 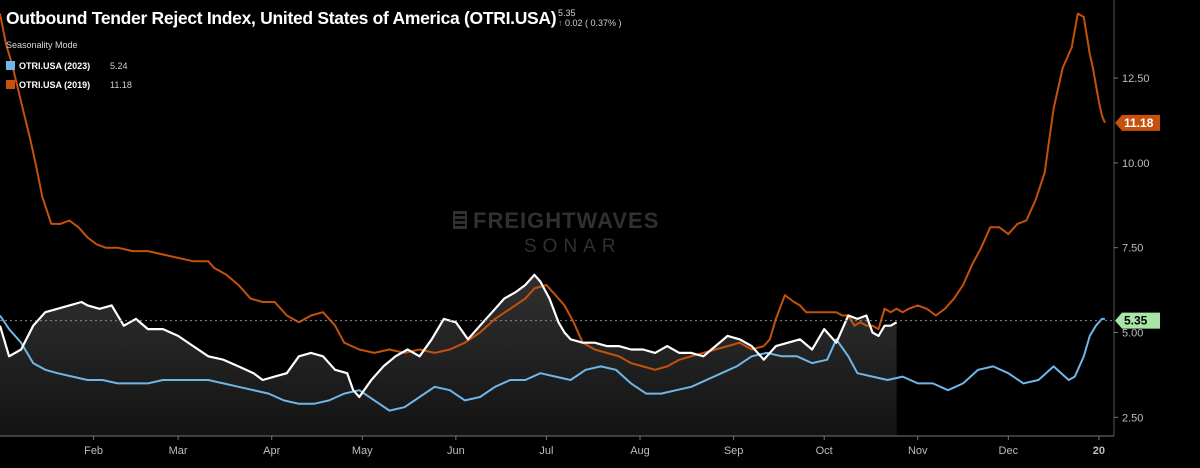 I want to click on x-tick-label: Sep, so click(x=734, y=451).